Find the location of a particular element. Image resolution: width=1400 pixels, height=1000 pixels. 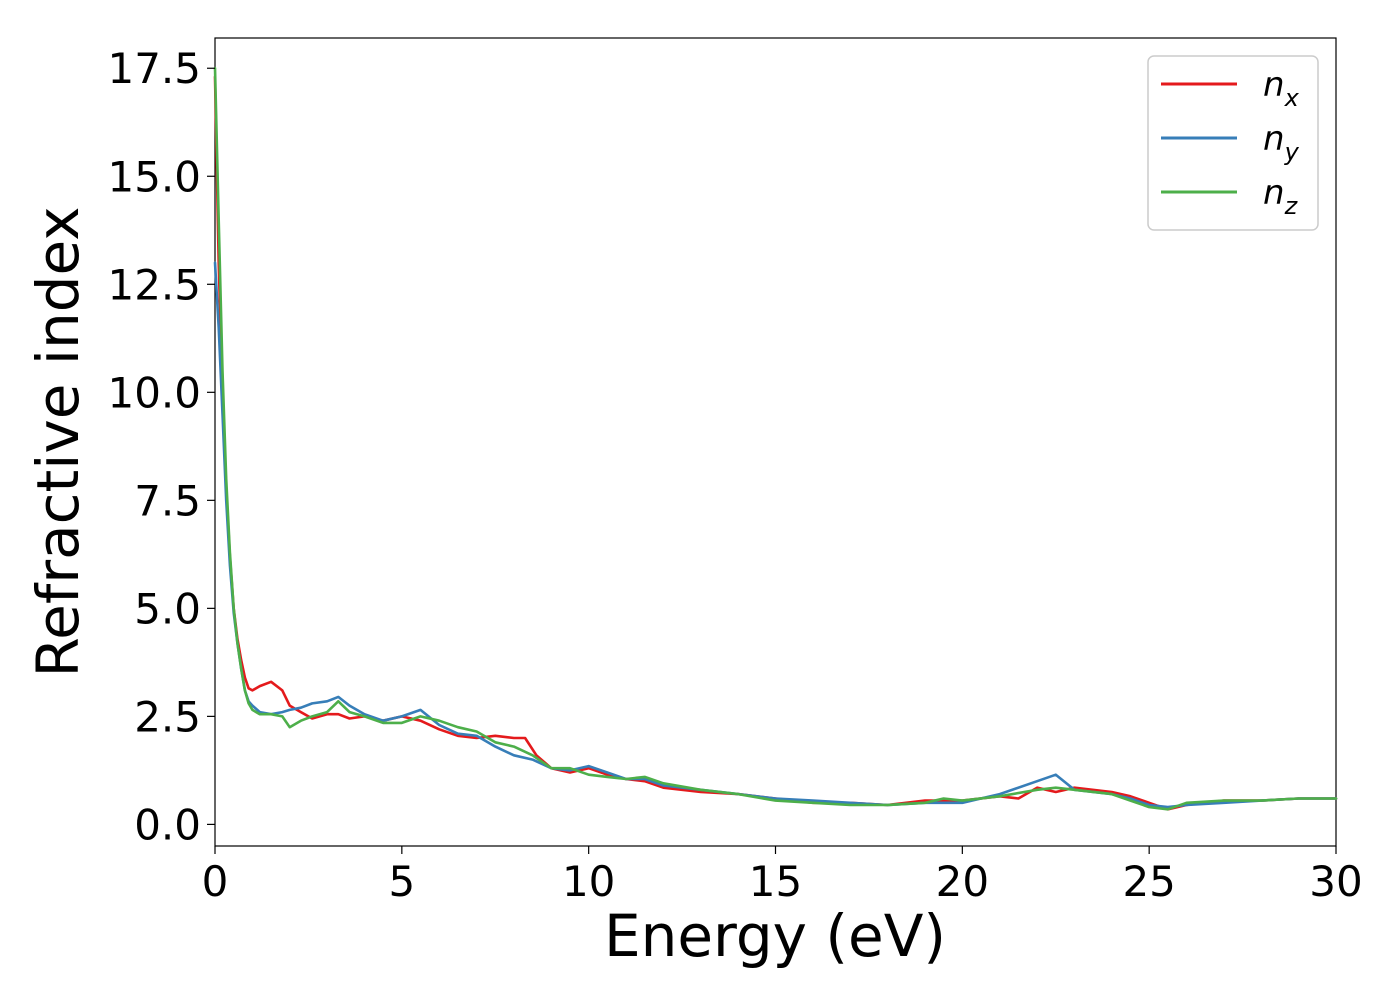

y-axis-label: Refractive index is located at coordinates (58, 441).